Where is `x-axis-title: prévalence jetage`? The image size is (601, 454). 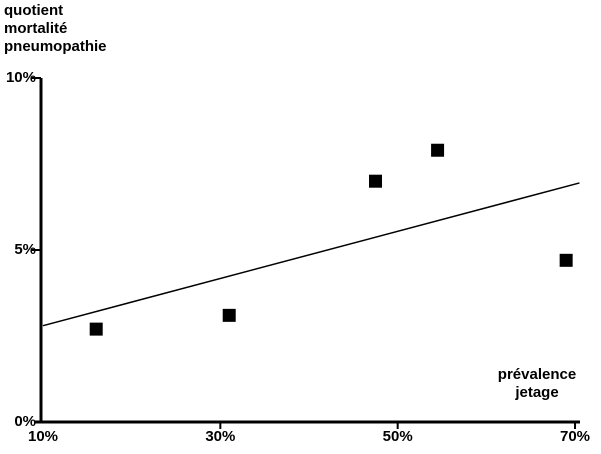 x-axis-title: prévalence jetage is located at coordinates (537, 384).